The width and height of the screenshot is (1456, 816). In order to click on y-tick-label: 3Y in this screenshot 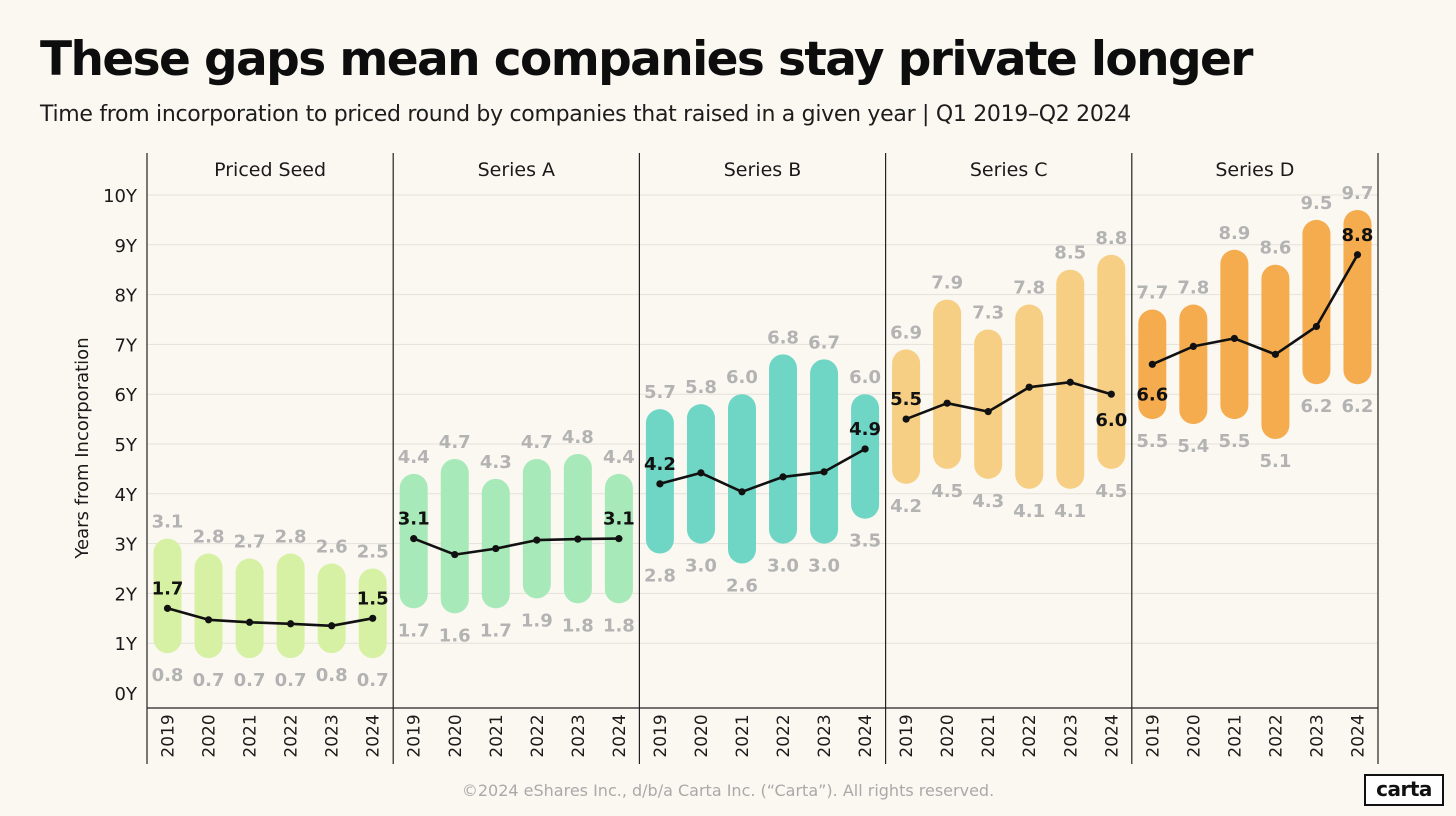, I will do `click(126, 545)`.